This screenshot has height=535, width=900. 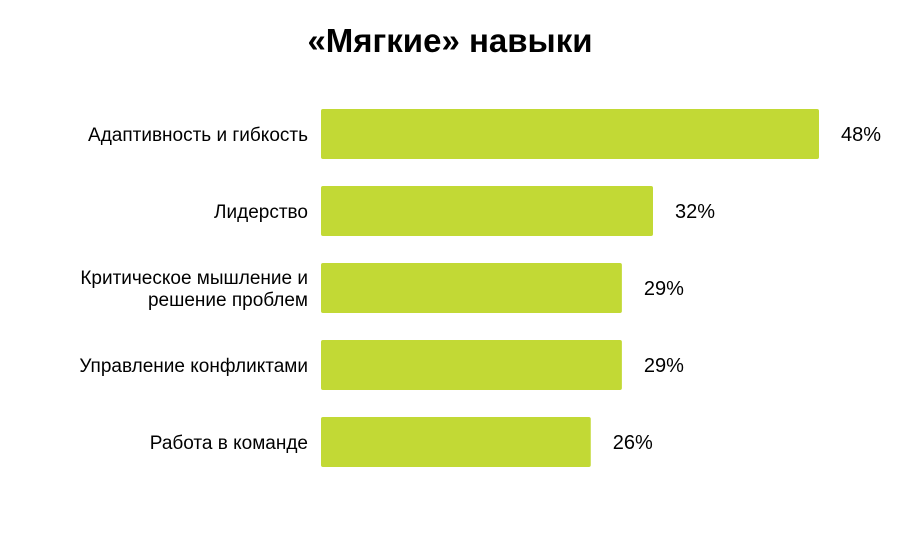 I want to click on category-label: Работа в команде, so click(x=229, y=443).